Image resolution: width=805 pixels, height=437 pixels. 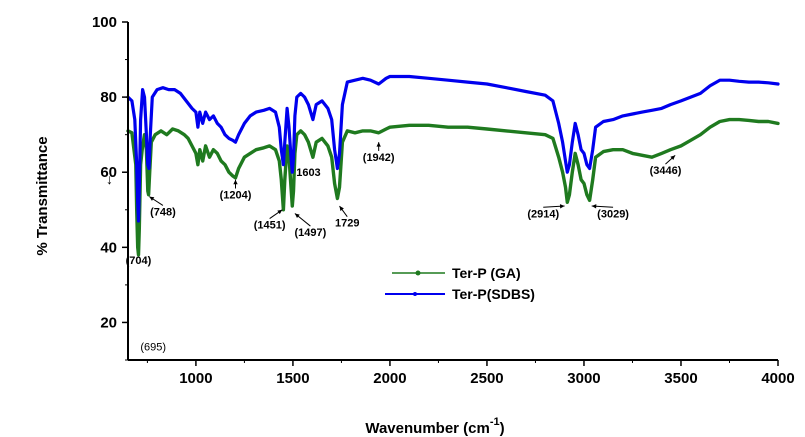 What do you see at coordinates (310, 233) in the screenshot?
I see `annotation-label-6: (1497)` at bounding box center [310, 233].